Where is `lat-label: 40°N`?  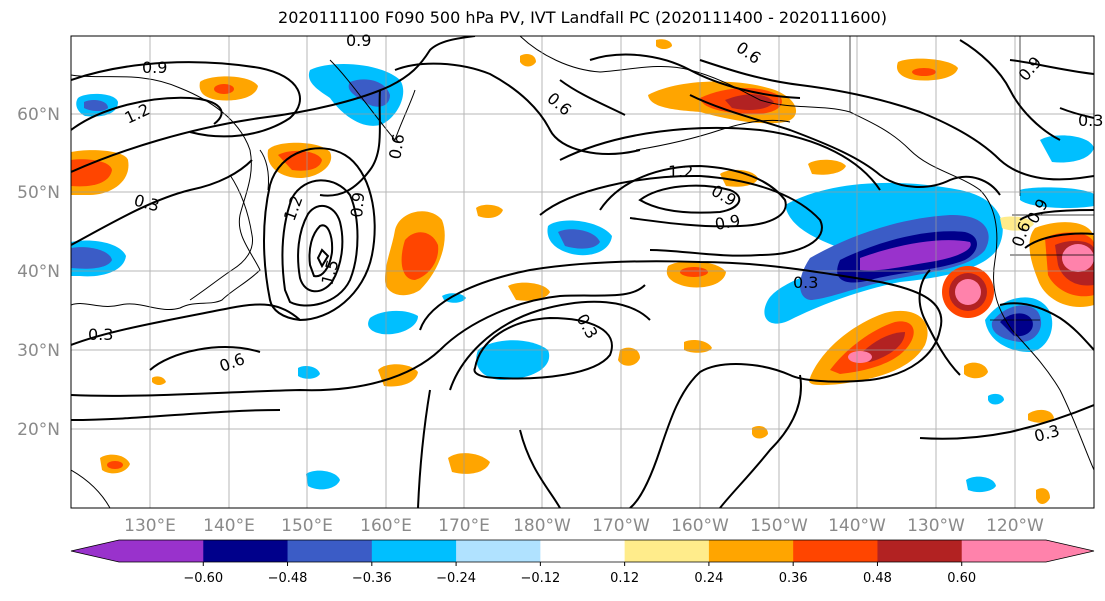 lat-label: 40°N is located at coordinates (38, 272).